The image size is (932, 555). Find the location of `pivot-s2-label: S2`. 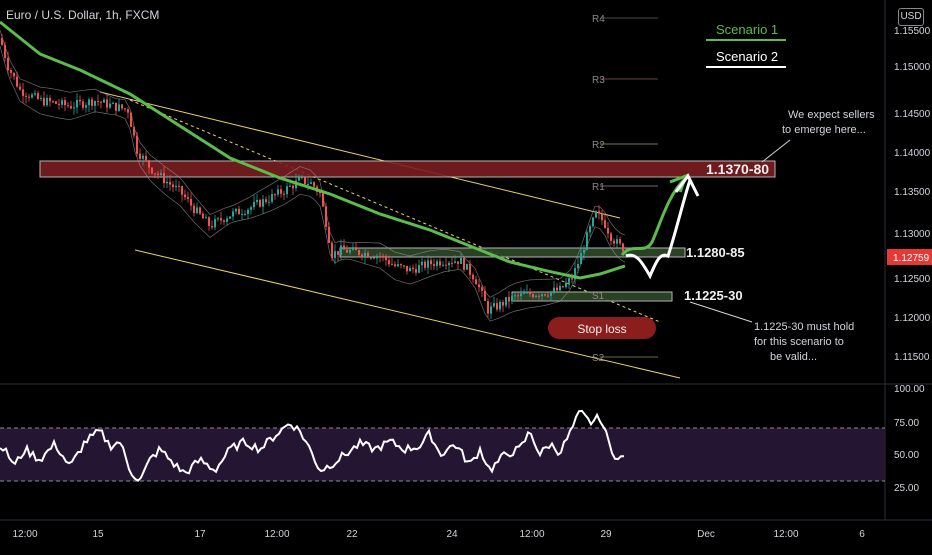

pivot-s2-label: S2 is located at coordinates (598, 358).